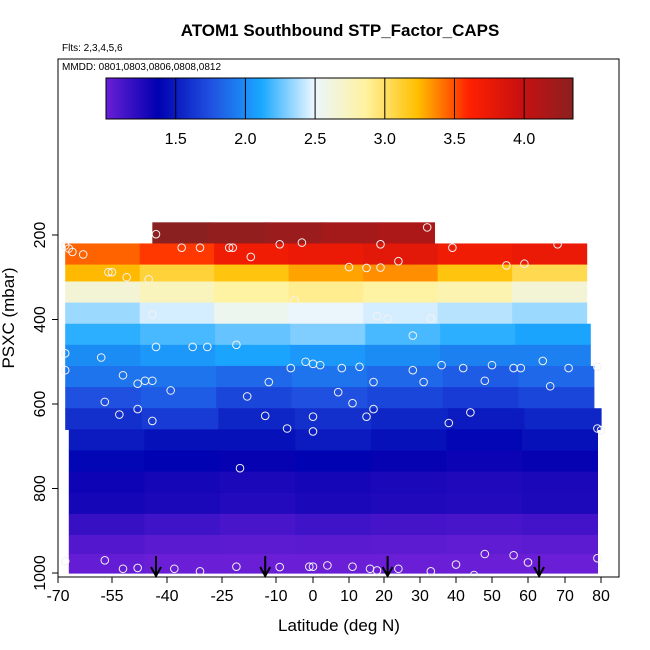  I want to click on colorbar-tick-label: 1.5, so click(176, 139).